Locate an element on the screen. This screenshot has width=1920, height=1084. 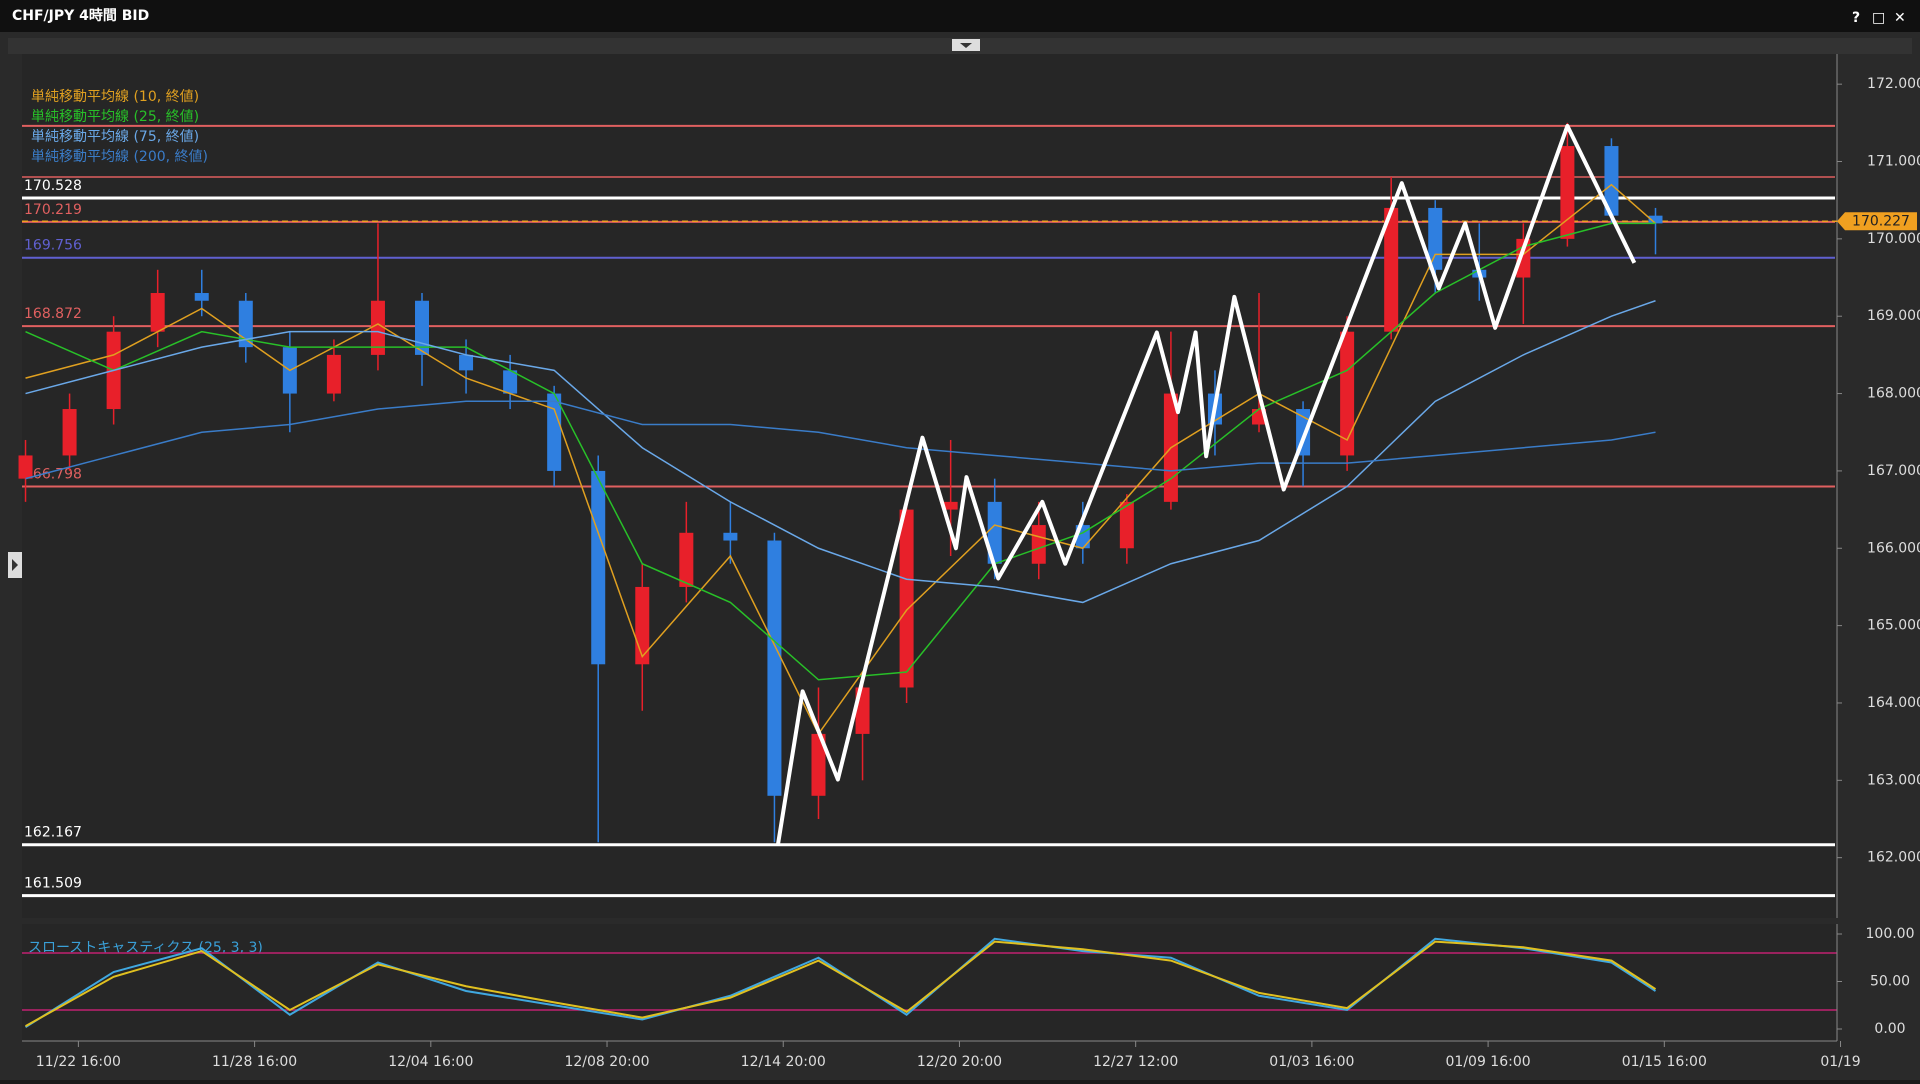
maximize-button: □ is located at coordinates (1878, 18).